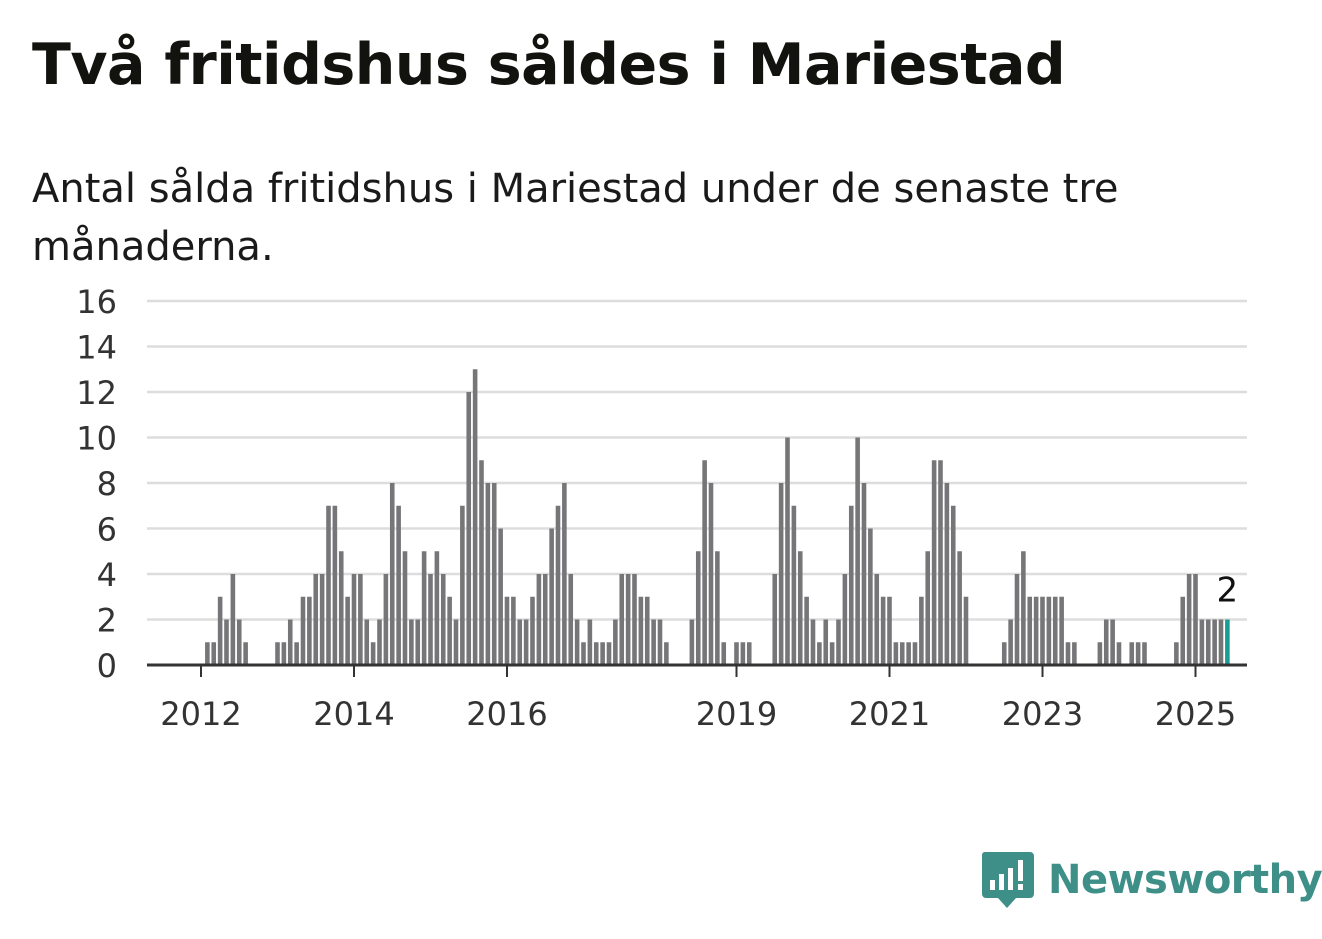 The width and height of the screenshot is (1322, 939). Describe the element at coordinates (96, 348) in the screenshot. I see `y-tick-label: 14` at that location.